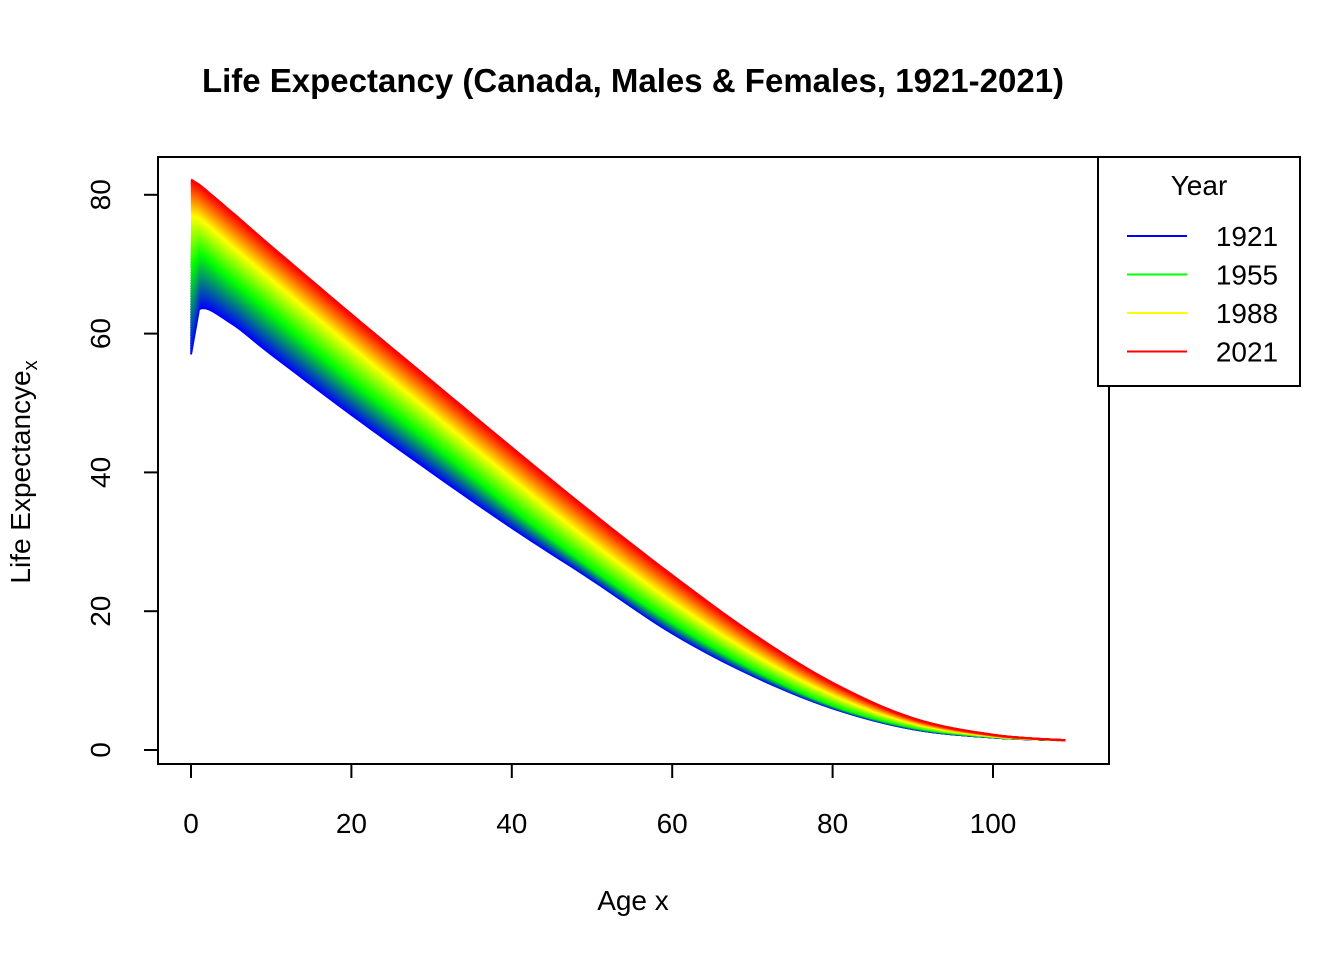 The height and width of the screenshot is (960, 1344). Describe the element at coordinates (1247, 352) in the screenshot. I see `legend-label-2021: 2021` at that location.